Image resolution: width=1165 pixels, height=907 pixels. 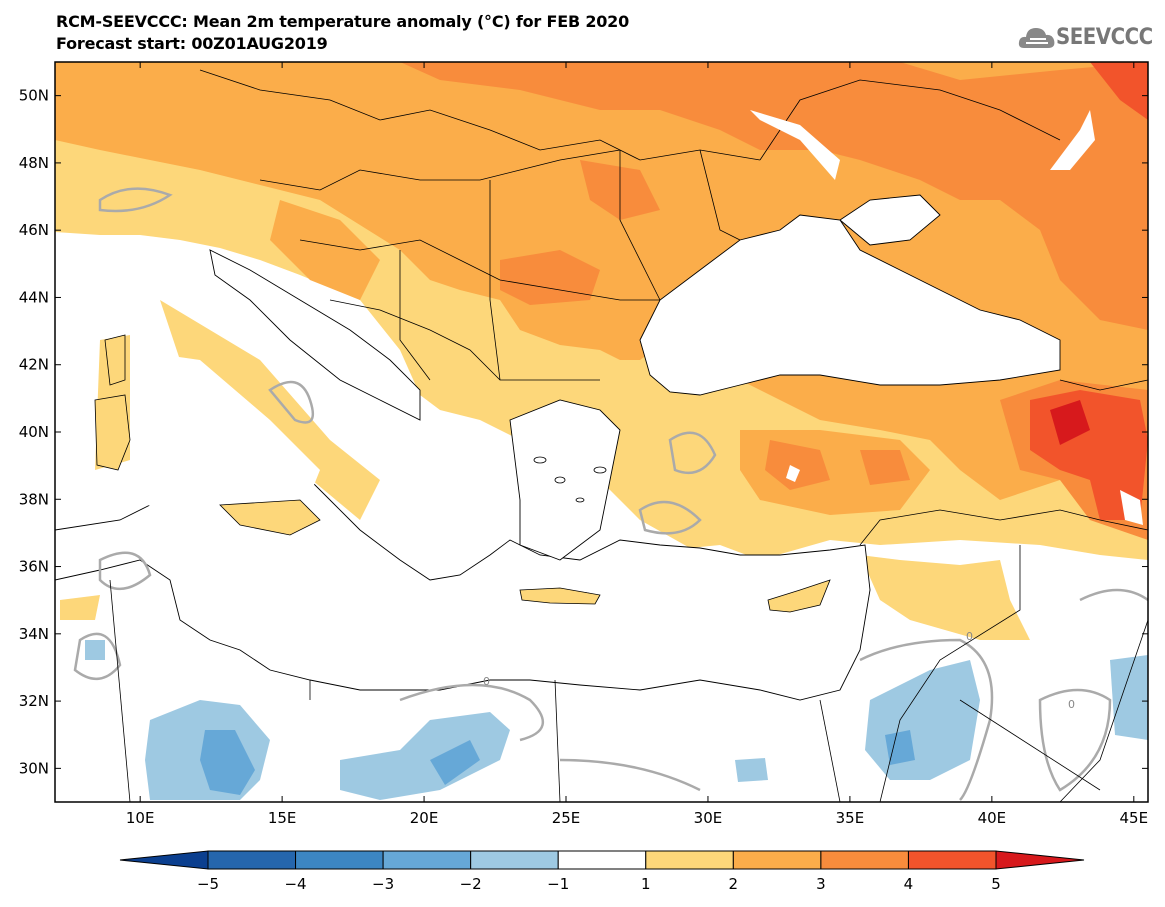 I want to click on anomaly-2-3-region, so click(x=325, y=250).